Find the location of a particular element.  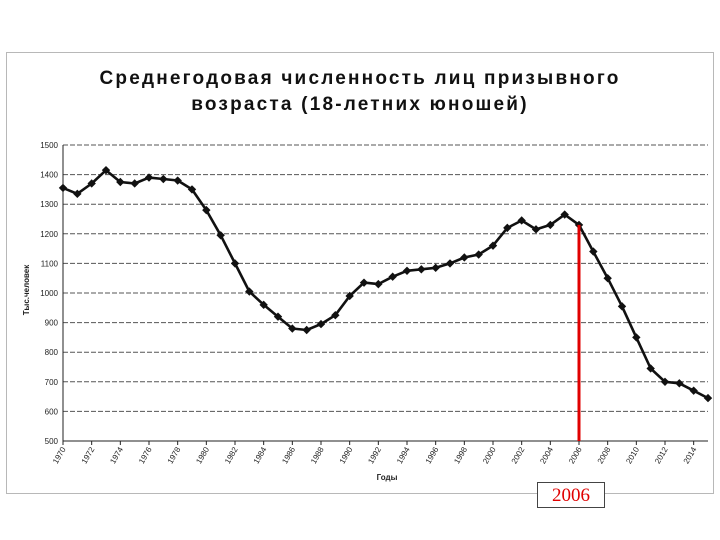

x-tick-label: 2008 is located at coordinates (604, 455).